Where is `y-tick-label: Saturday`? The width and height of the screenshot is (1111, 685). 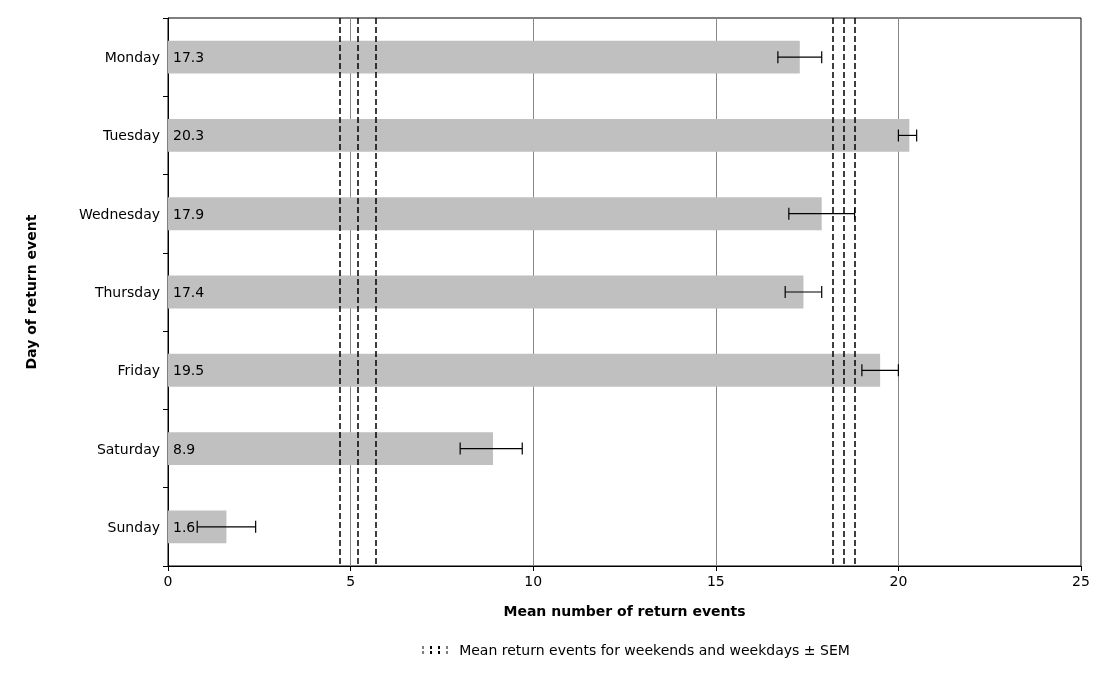
y-tick-label: Saturday is located at coordinates (128, 448).